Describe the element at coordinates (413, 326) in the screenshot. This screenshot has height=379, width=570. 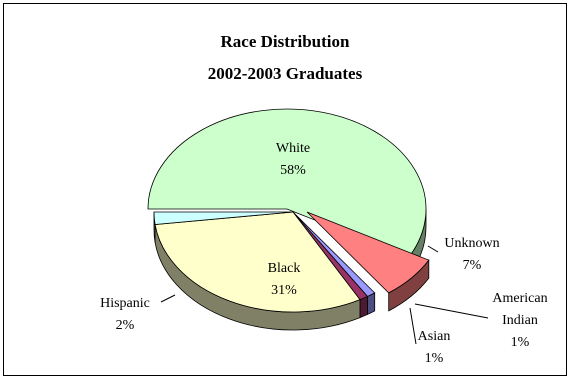
I see `leader-line-asian` at that location.